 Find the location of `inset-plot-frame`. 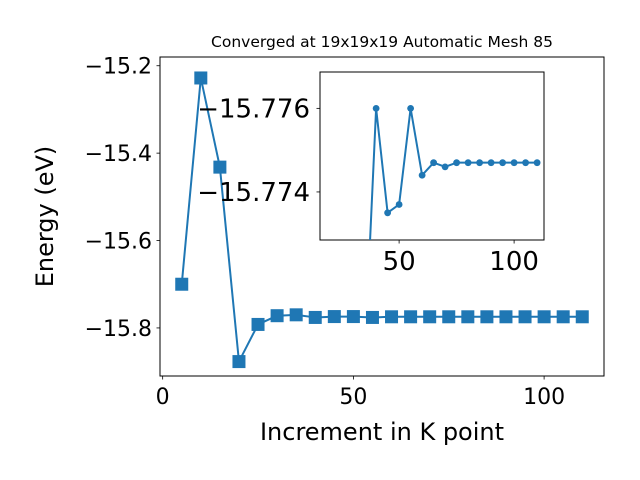

inset-plot-frame is located at coordinates (432, 156).